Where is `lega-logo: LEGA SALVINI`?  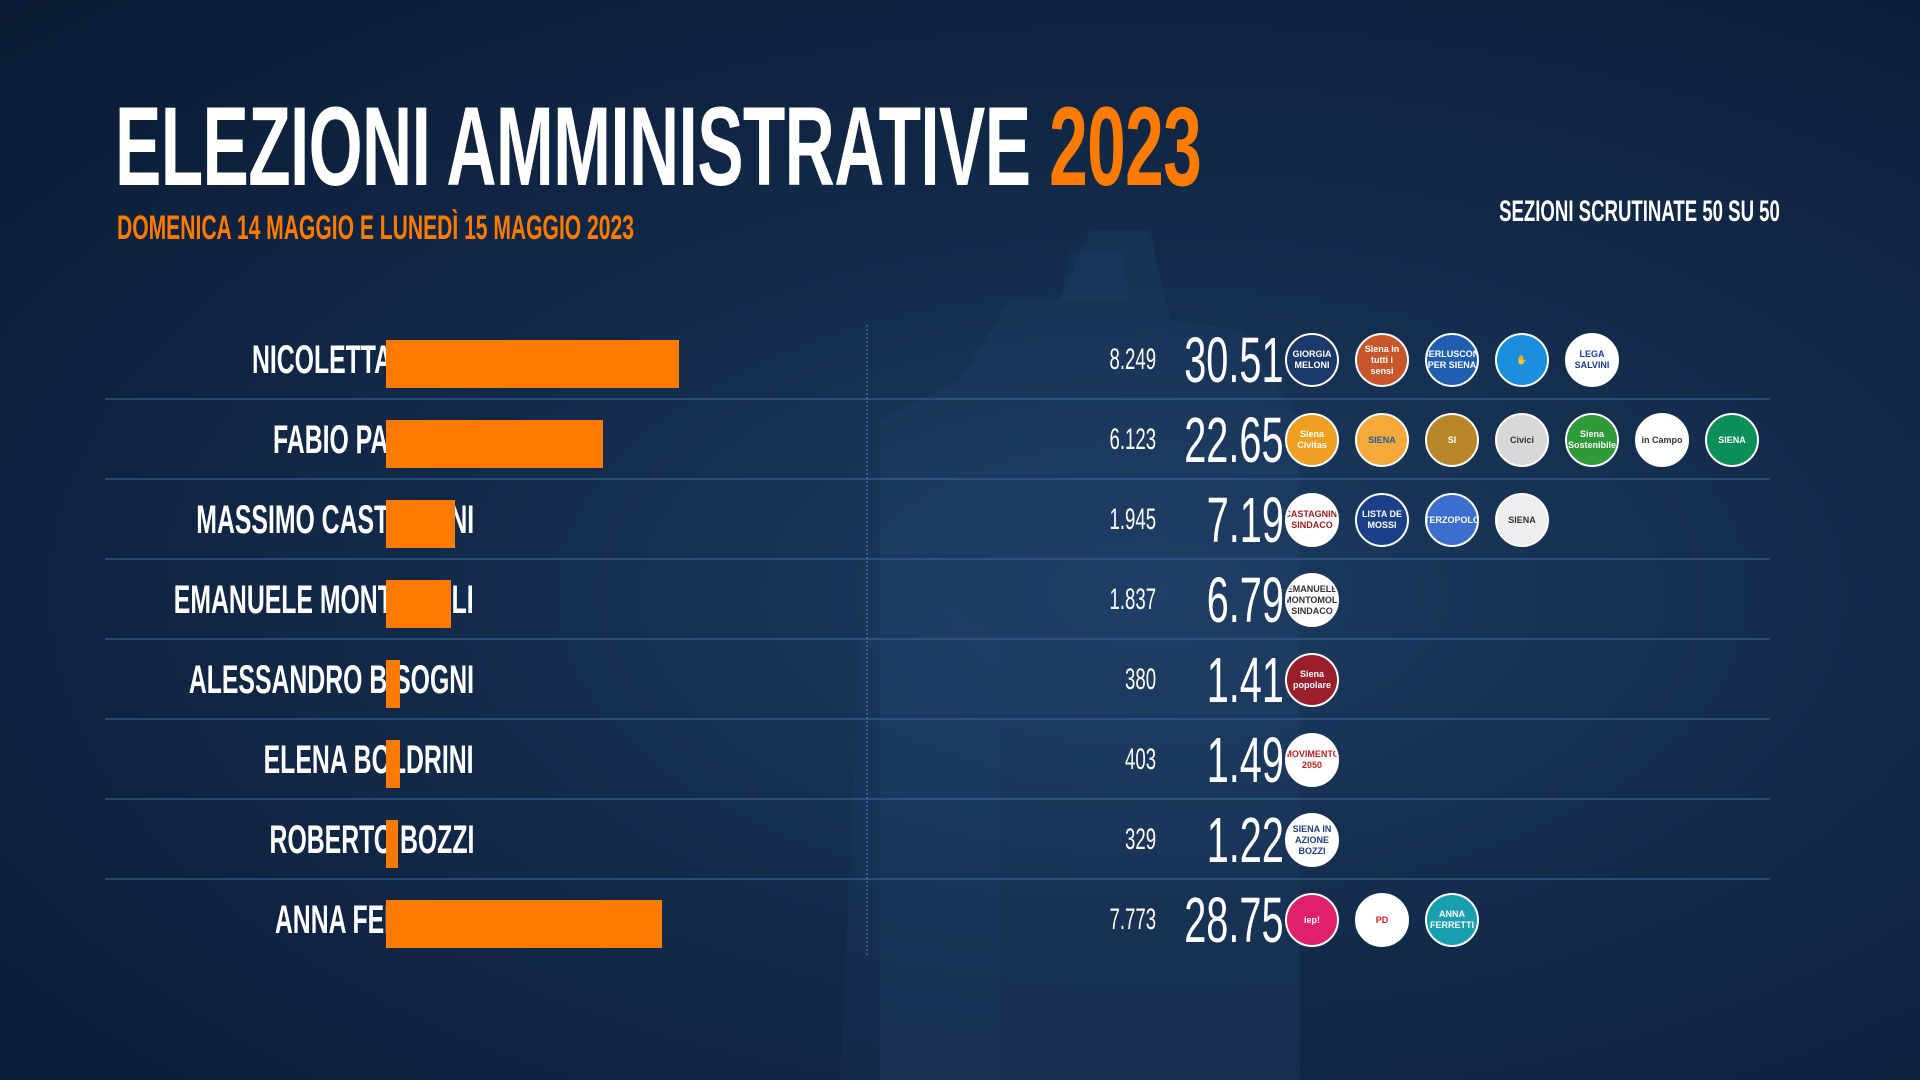
lega-logo: LEGA SALVINI is located at coordinates (1592, 360).